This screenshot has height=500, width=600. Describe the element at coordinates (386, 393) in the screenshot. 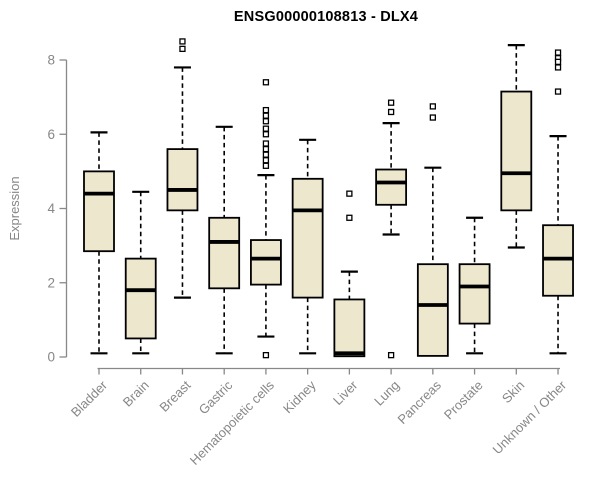

I see `x-category-label: Lung` at that location.